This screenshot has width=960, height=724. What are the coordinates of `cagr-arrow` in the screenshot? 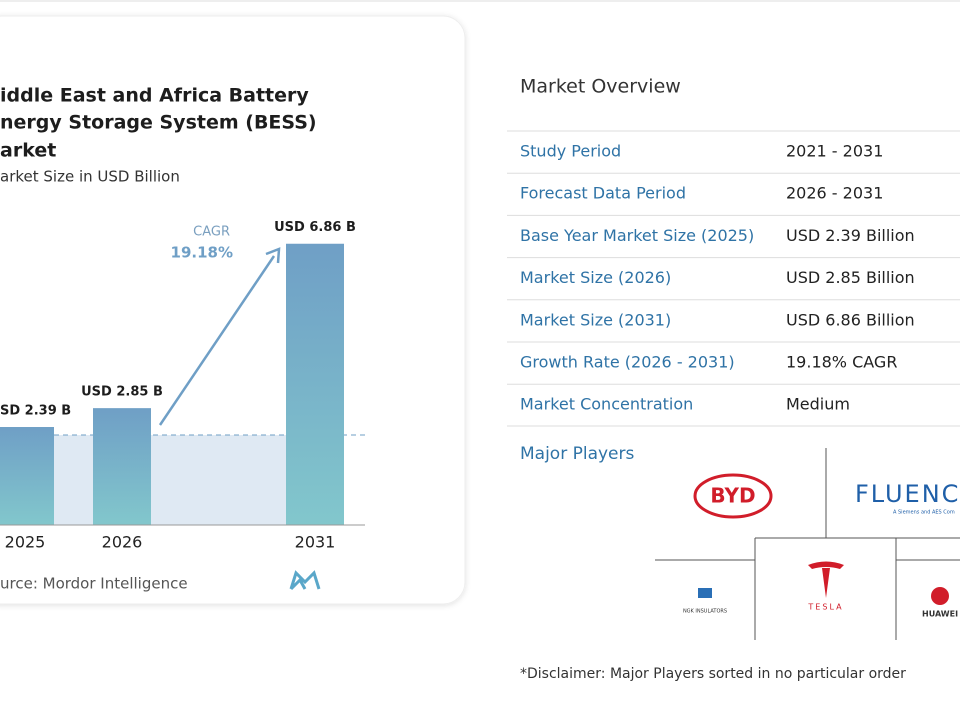 It's located at (217, 340).